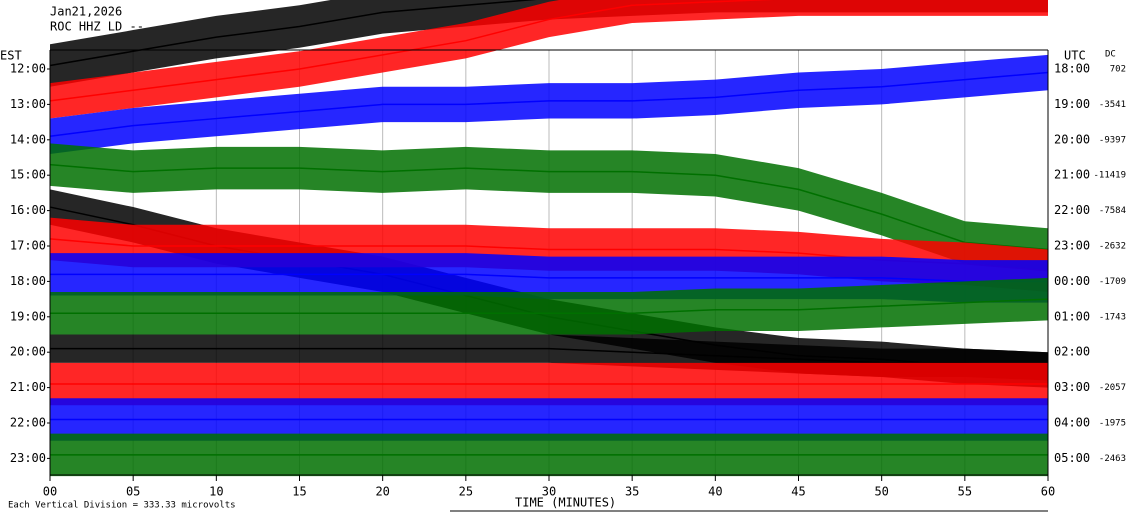 The width and height of the screenshot is (1130, 519). What do you see at coordinates (715, 492) in the screenshot?
I see `x-tick-label: 40` at bounding box center [715, 492].